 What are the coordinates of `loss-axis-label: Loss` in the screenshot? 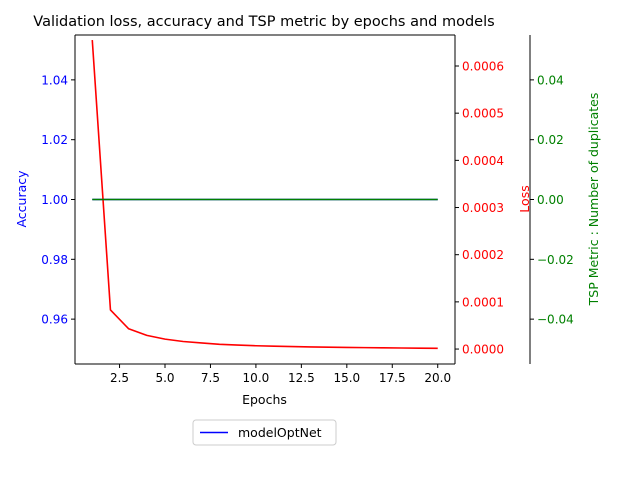 It's located at (524, 198).